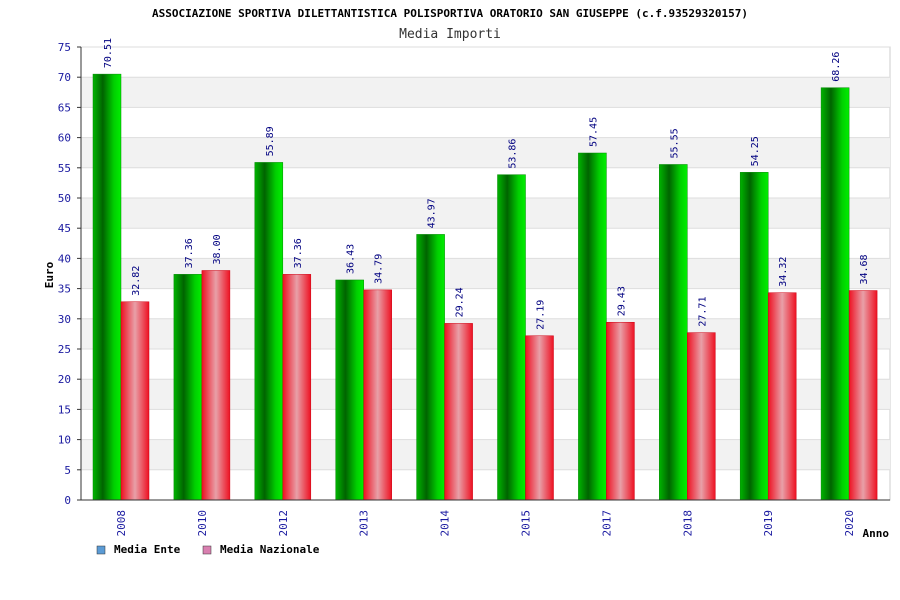  I want to click on bar-media-nazionale-2019, so click(782, 396).